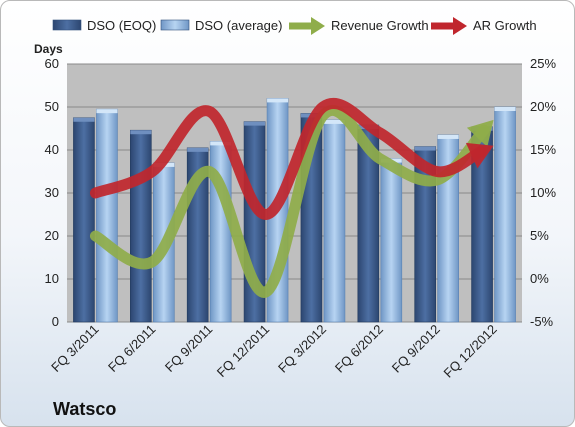 This screenshot has height=427, width=575. I want to click on revenue-growth-arrowhead, so click(480, 133).